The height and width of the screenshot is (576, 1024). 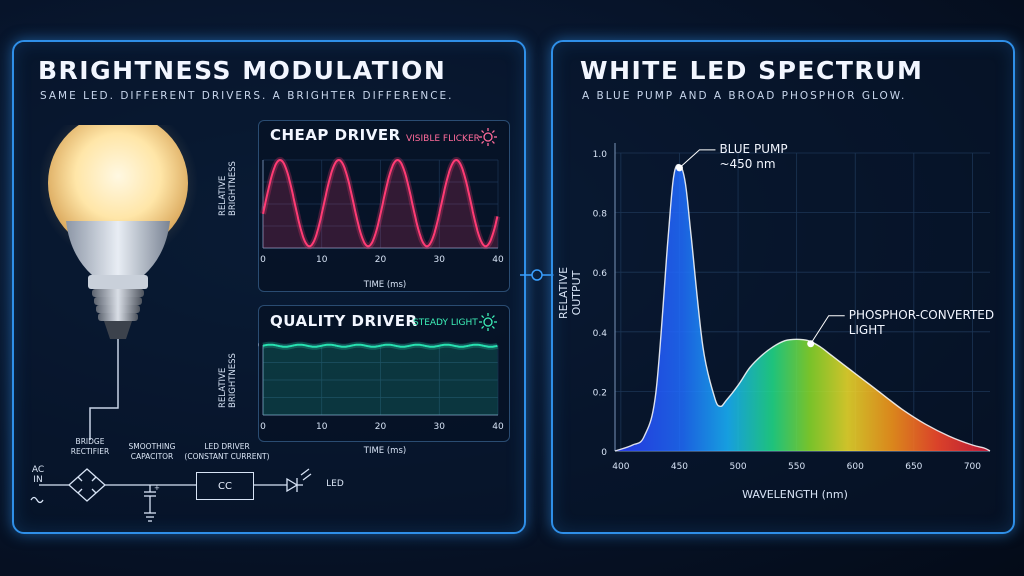 I want to click on x-tick-label: 700, so click(x=972, y=467).